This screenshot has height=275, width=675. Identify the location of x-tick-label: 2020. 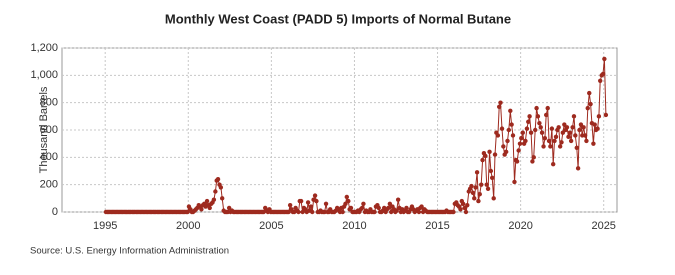
(520, 226).